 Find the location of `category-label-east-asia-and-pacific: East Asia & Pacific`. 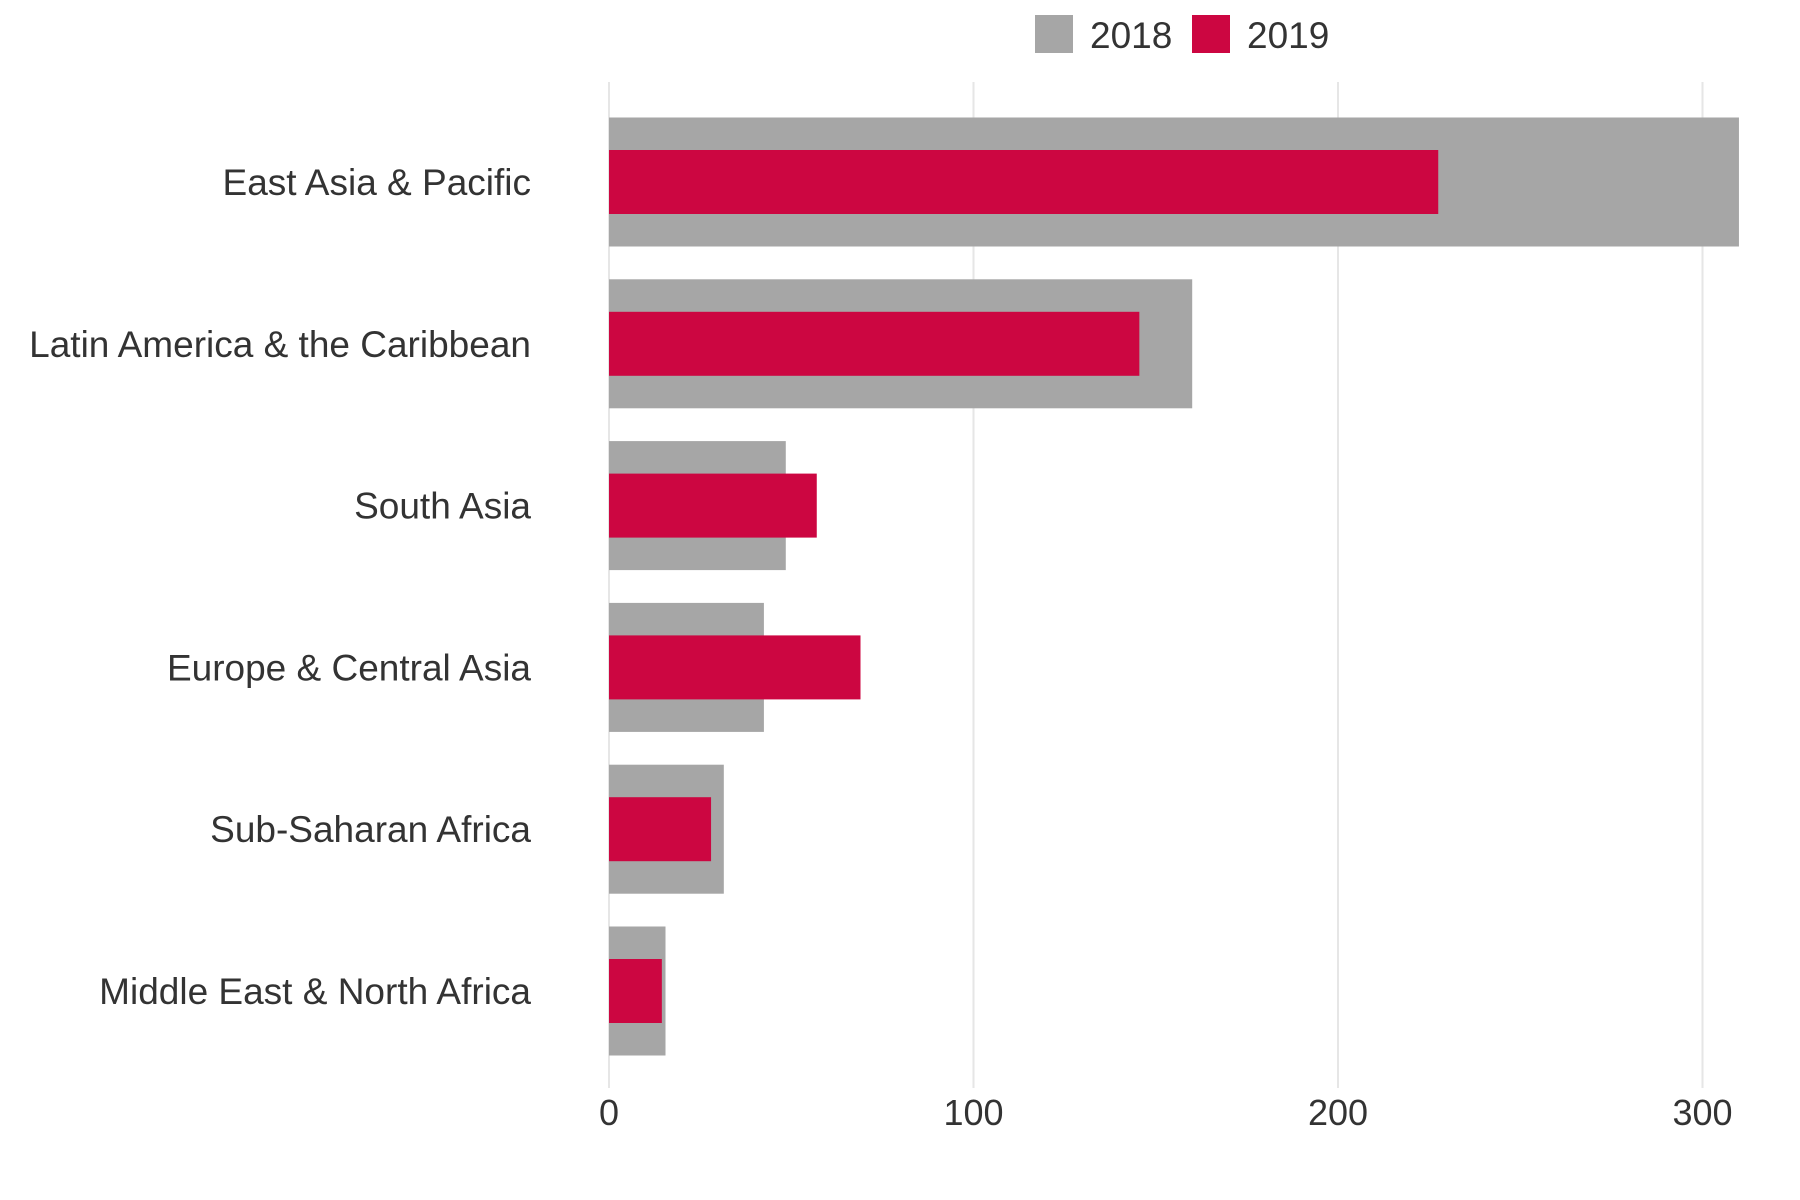

category-label-east-asia-and-pacific: East Asia & Pacific is located at coordinates (377, 182).